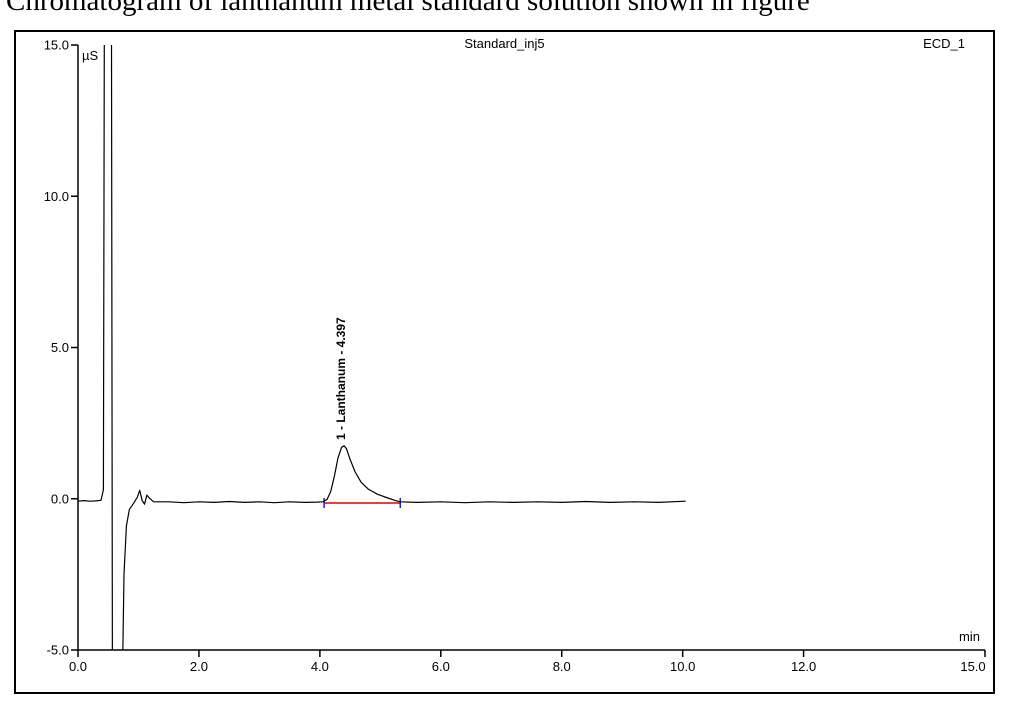 The image size is (1009, 701). What do you see at coordinates (90, 55) in the screenshot?
I see `y-axis-unit-label: µS` at bounding box center [90, 55].